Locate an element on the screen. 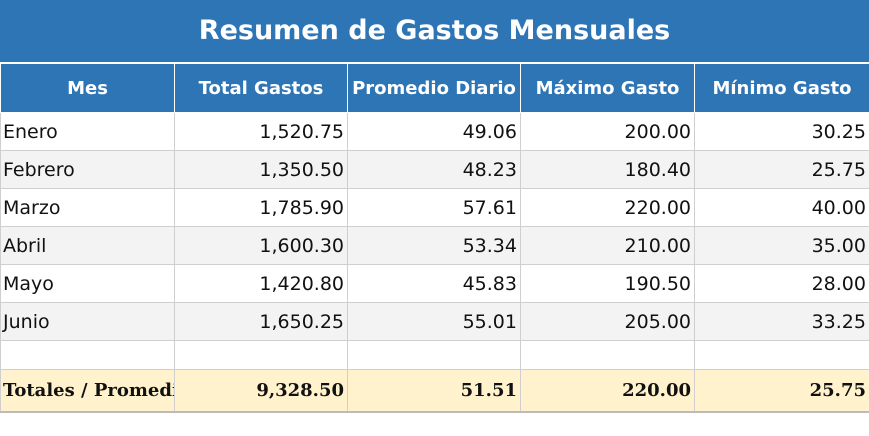 Image resolution: width=869 pixels, height=436 pixels. value-cell: 53.34 is located at coordinates (434, 245).